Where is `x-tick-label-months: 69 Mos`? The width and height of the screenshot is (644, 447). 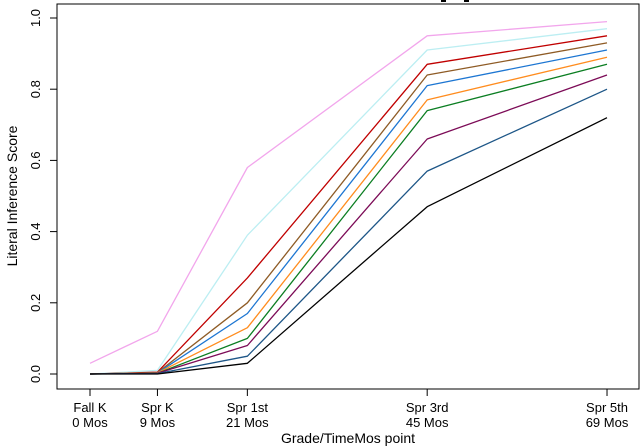
x-tick-label-months: 69 Mos is located at coordinates (607, 422).